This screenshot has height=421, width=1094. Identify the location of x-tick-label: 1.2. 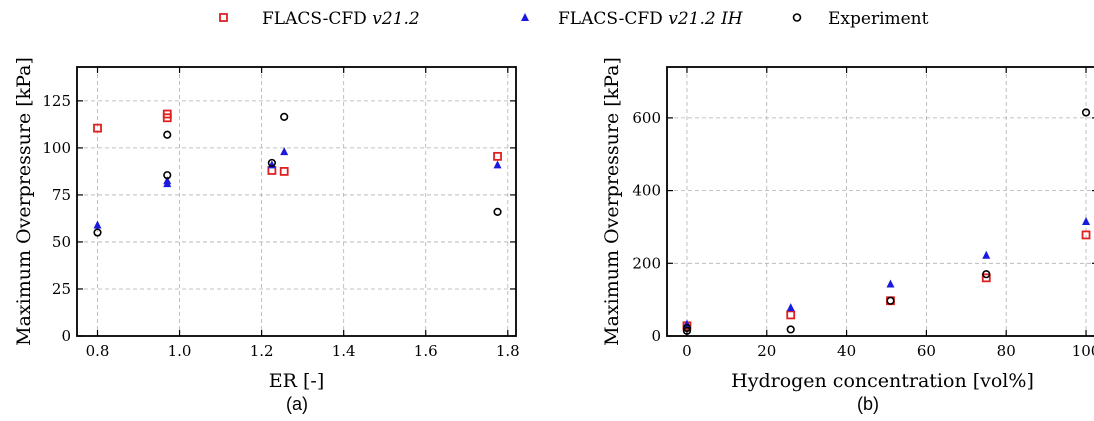
(262, 351).